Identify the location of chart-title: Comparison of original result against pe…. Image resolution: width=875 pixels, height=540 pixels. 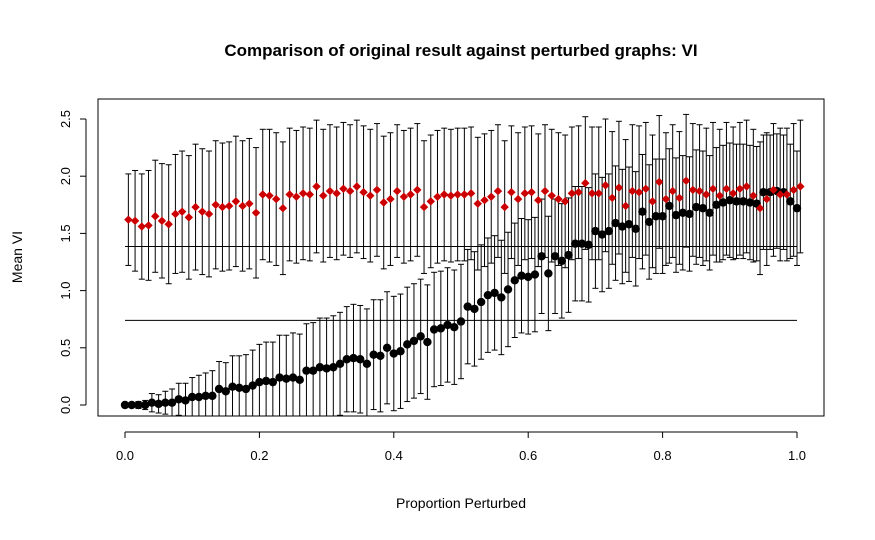
(460, 50).